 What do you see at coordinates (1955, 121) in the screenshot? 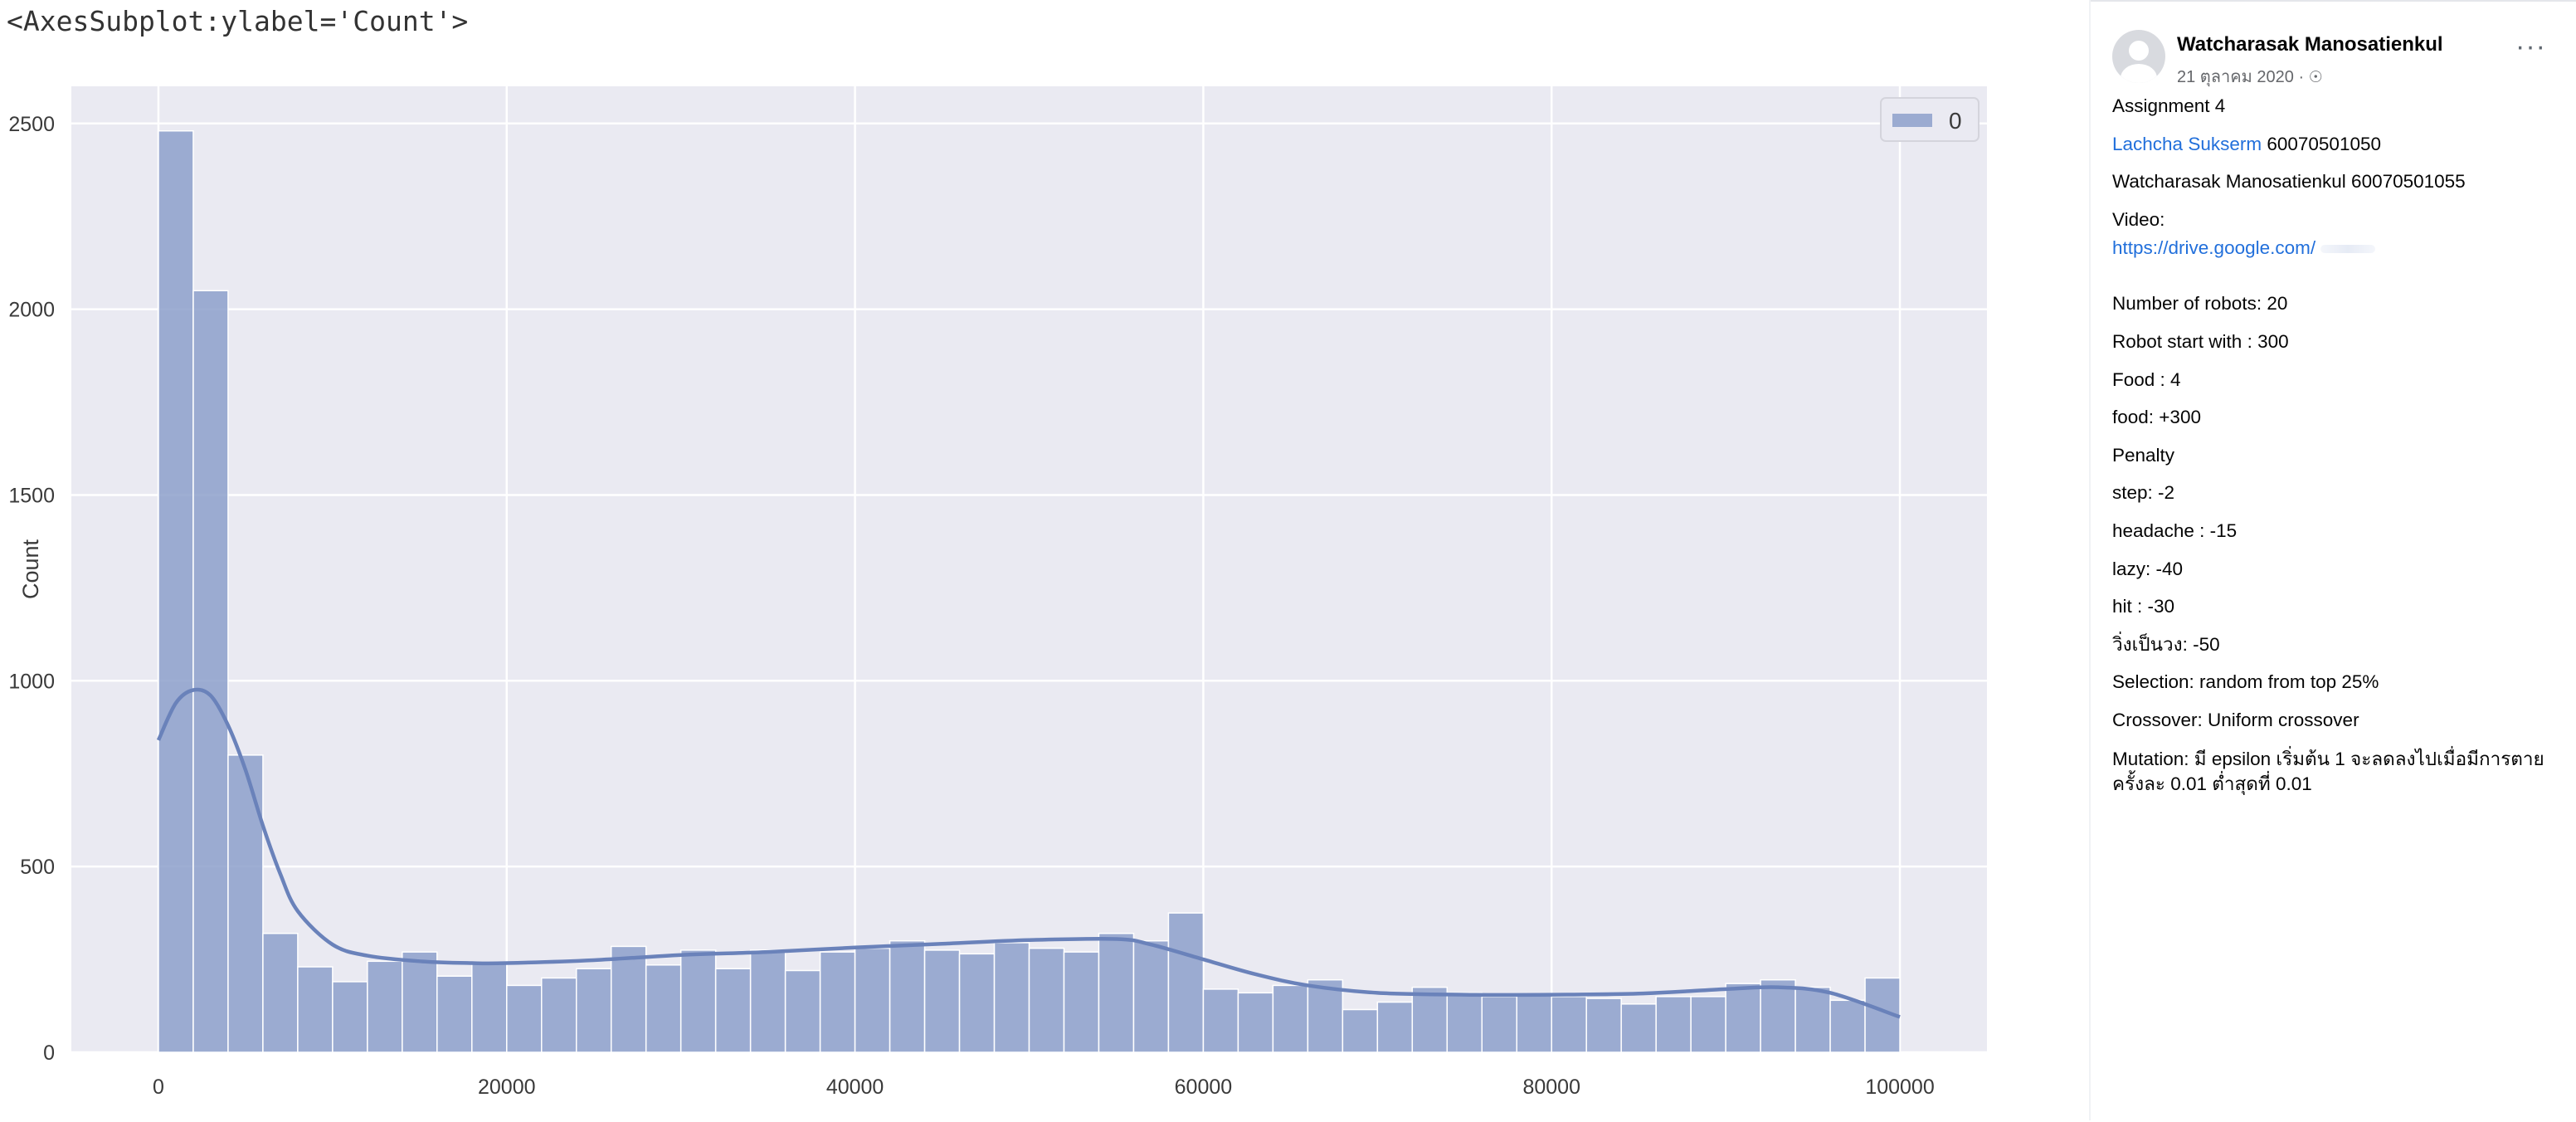
I see `legend-label: 0` at bounding box center [1955, 121].